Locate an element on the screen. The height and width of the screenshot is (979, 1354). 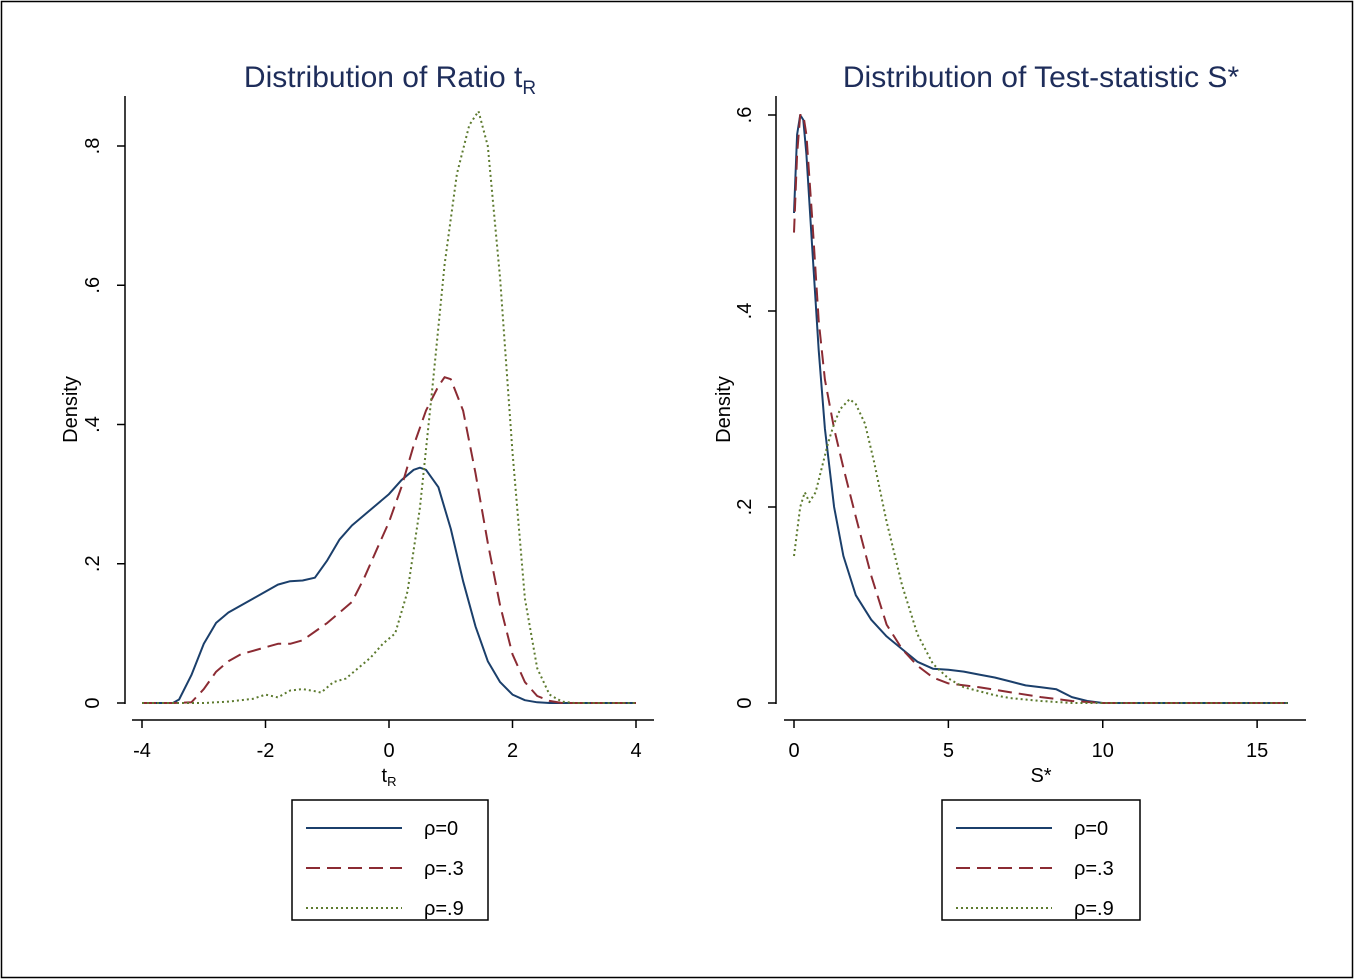
x-tick-label: 5 is located at coordinates (948, 751).